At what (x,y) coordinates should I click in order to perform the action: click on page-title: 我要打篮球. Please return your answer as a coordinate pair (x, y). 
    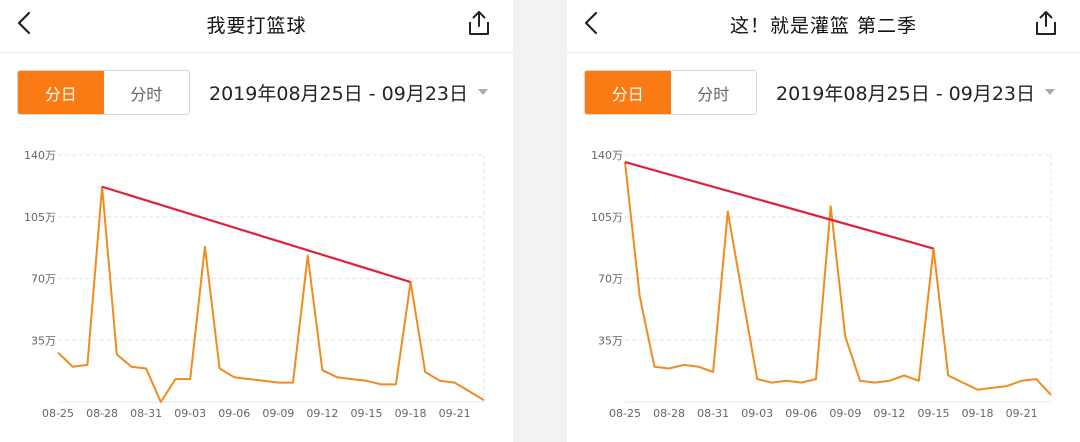
    Looking at the image, I should click on (256, 26).